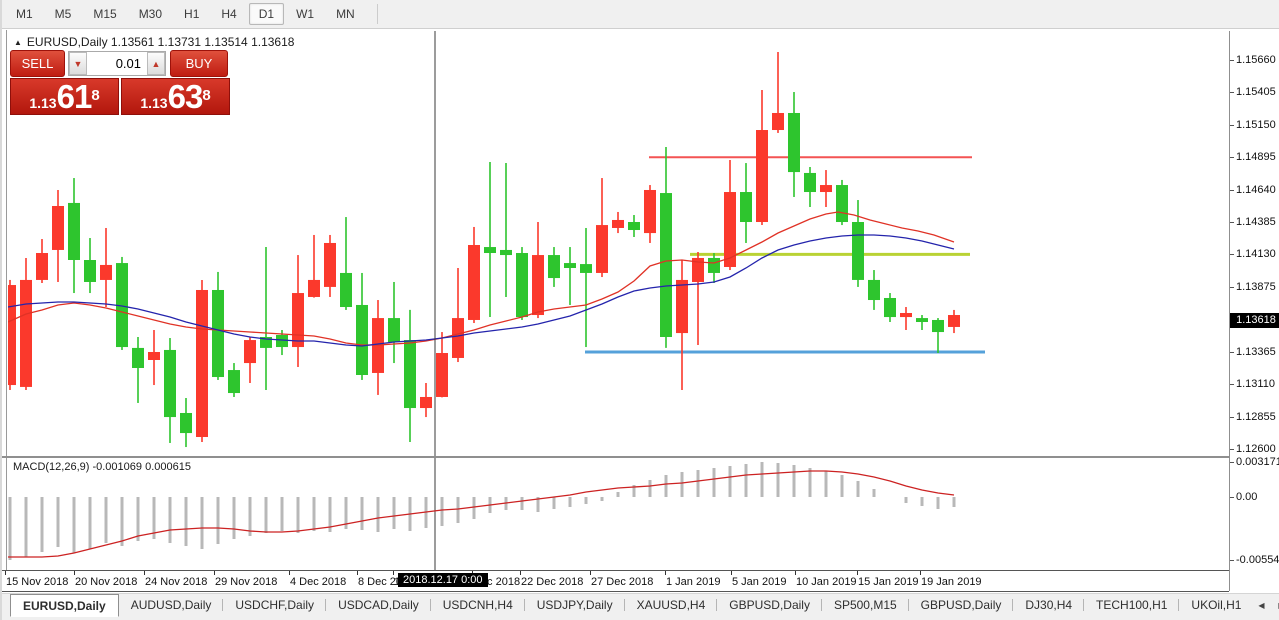 This screenshot has width=1279, height=620. I want to click on time-tick-label: 27 Dec 2018, so click(622, 582).